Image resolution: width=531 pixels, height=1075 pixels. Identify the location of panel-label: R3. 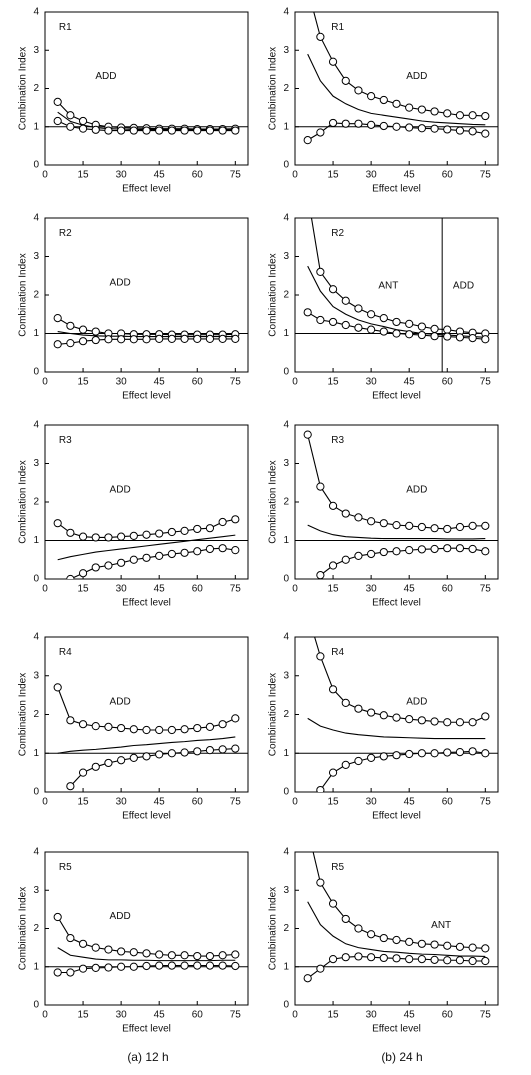
(65, 440).